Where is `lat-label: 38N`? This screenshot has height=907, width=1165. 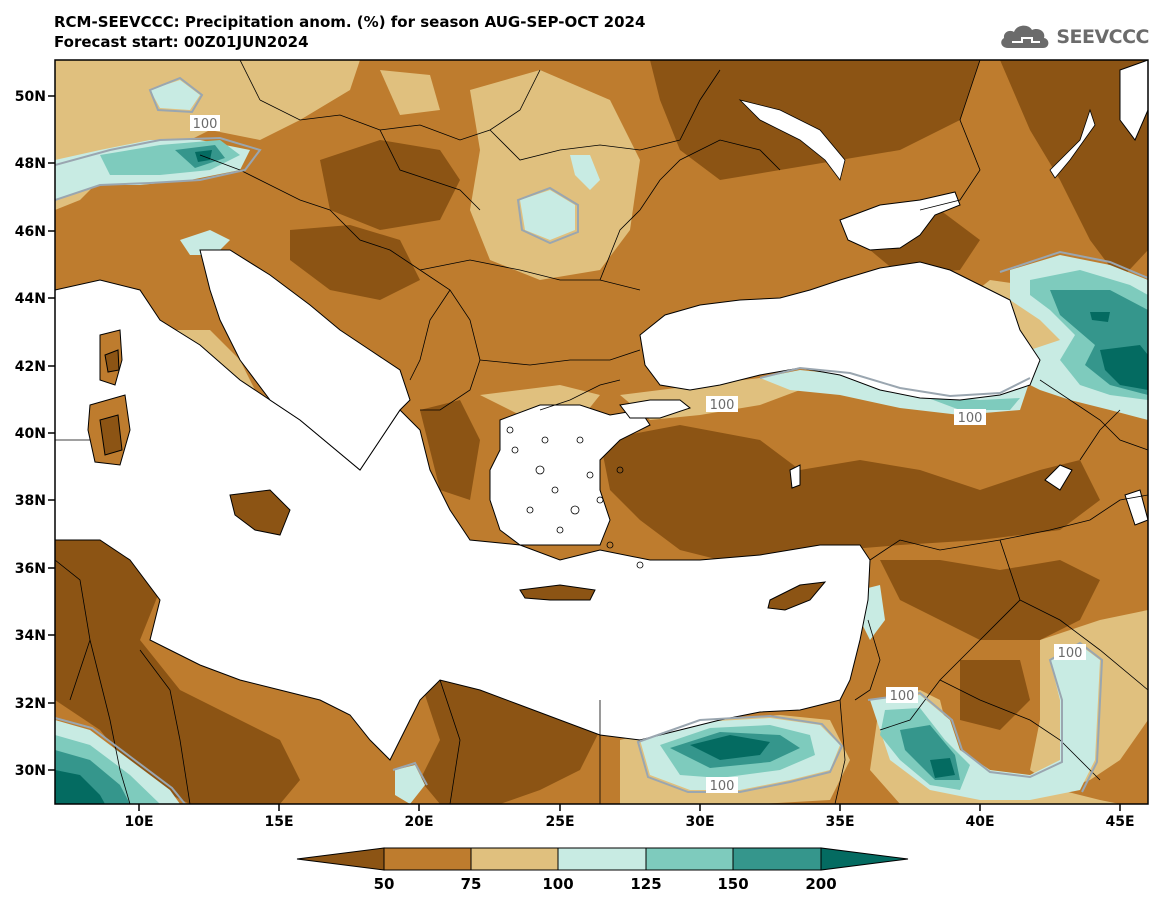 lat-label: 38N is located at coordinates (30, 501).